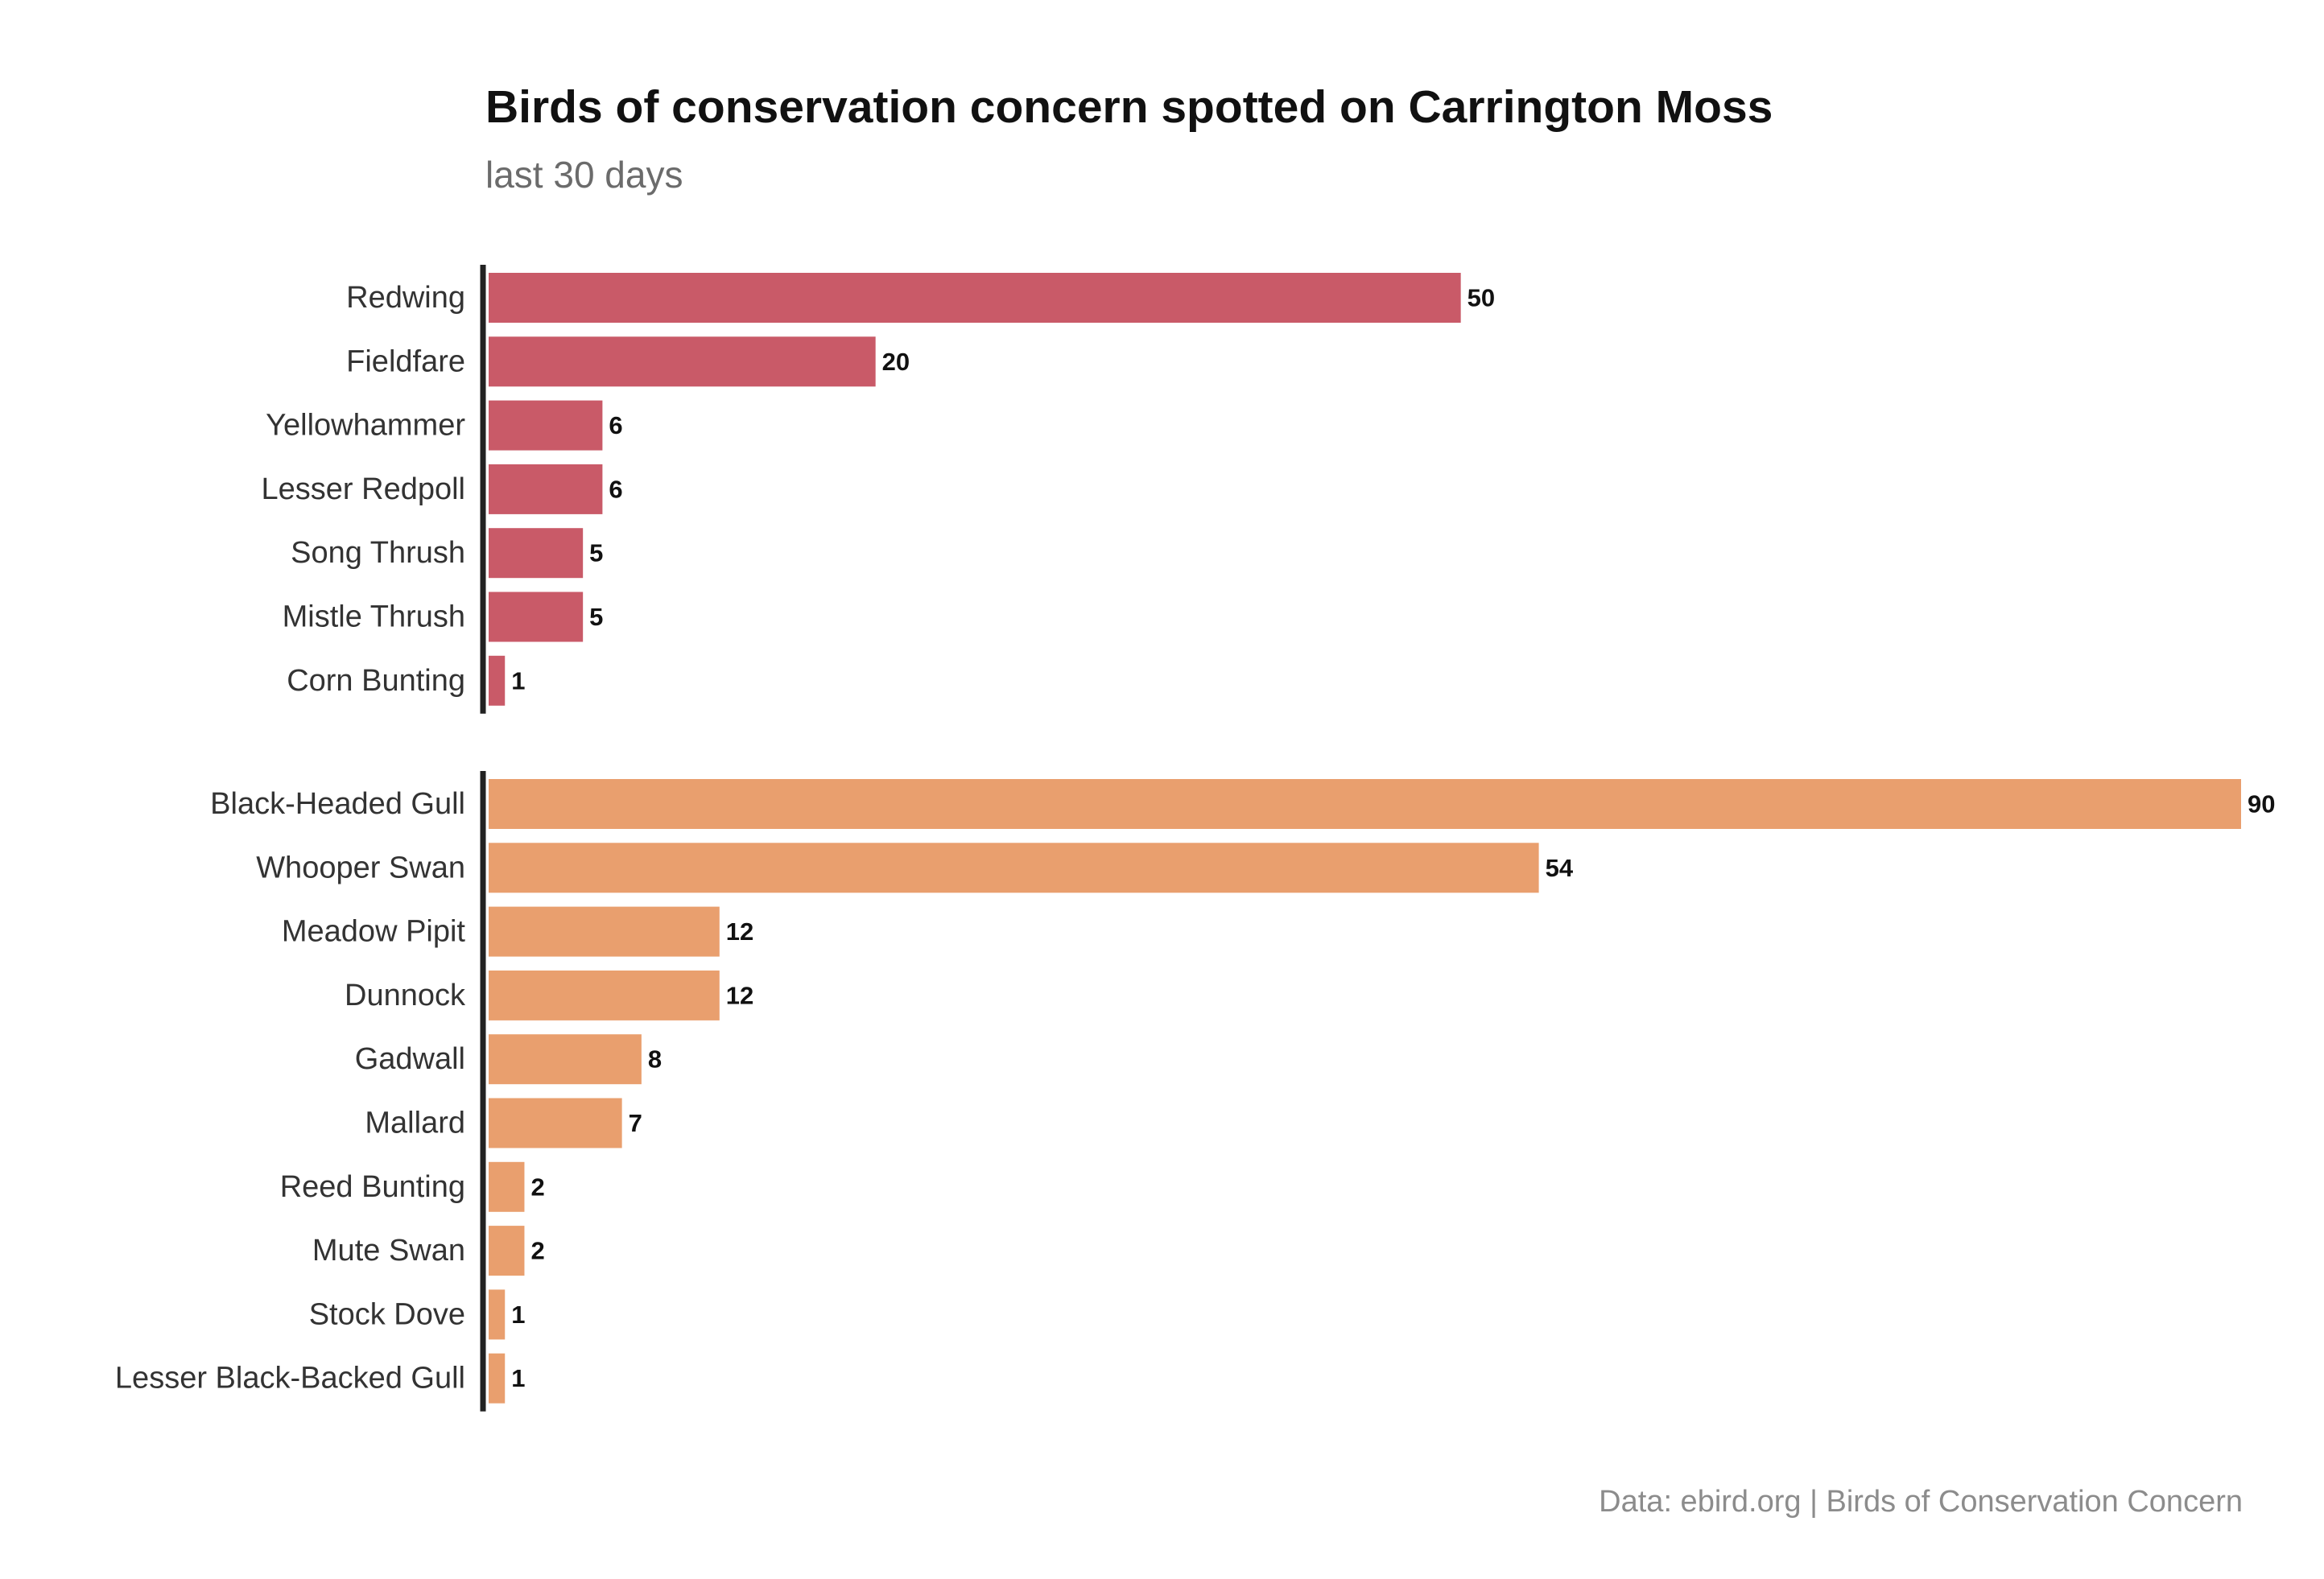  Describe the element at coordinates (337, 804) in the screenshot. I see `category-label: Black-Headed Gull` at that location.